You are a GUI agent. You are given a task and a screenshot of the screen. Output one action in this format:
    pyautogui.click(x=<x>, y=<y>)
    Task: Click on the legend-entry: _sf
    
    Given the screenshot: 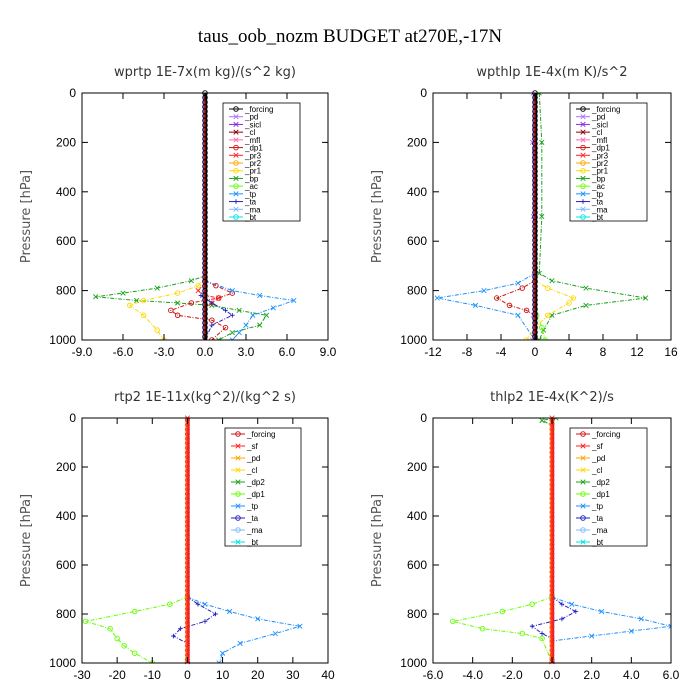 What is the action you would take?
    pyautogui.click(x=597, y=446)
    